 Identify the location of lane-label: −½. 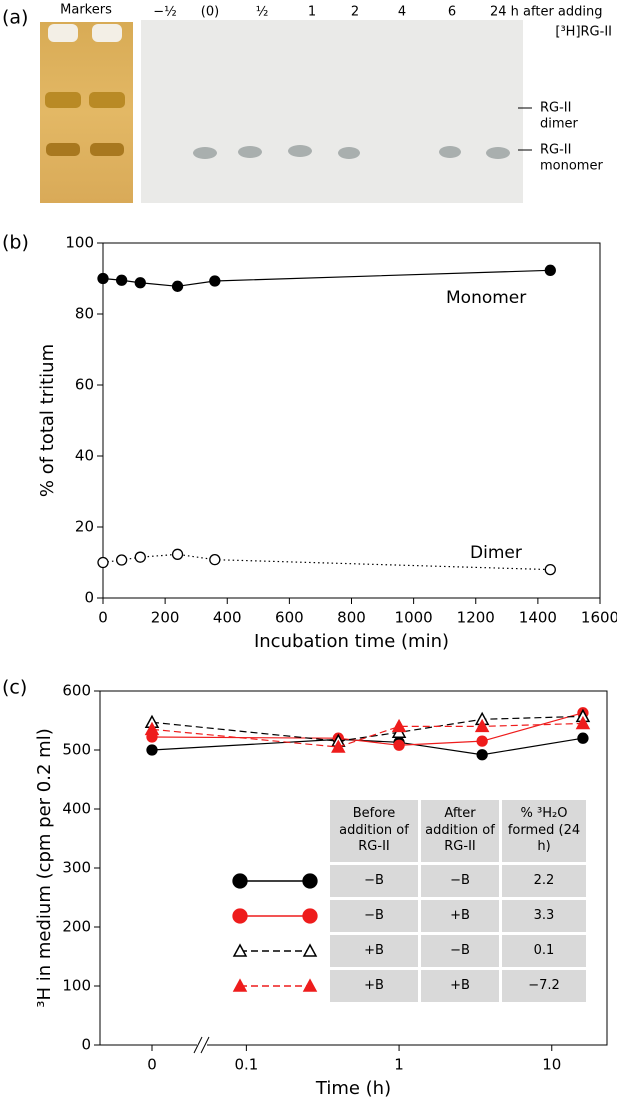
(165, 12).